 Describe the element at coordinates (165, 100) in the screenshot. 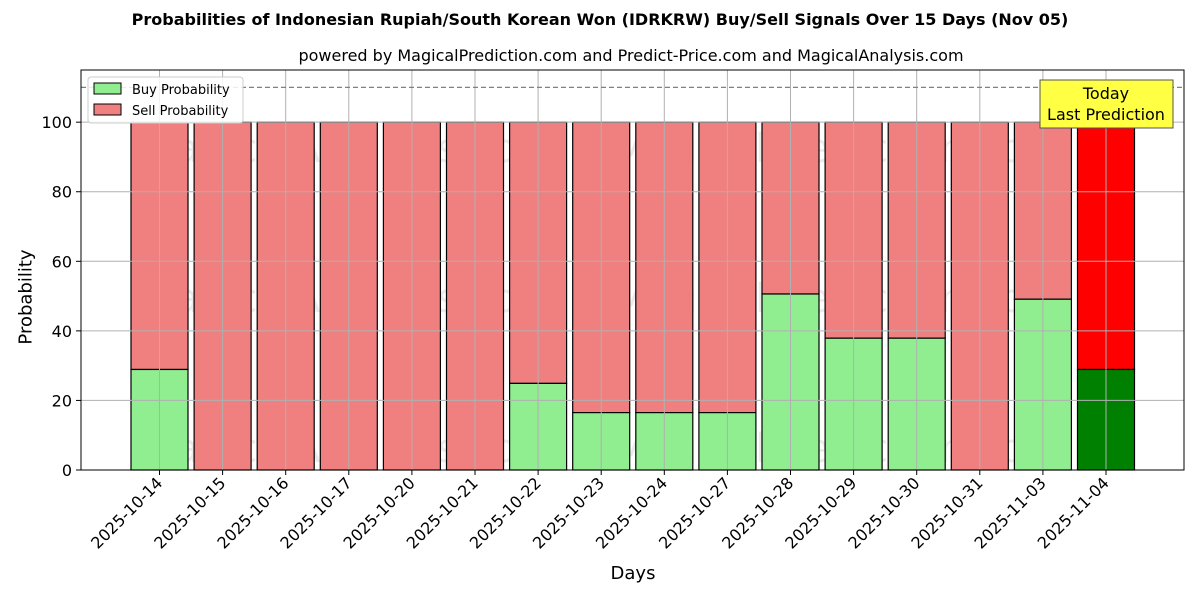

I see `legend` at that location.